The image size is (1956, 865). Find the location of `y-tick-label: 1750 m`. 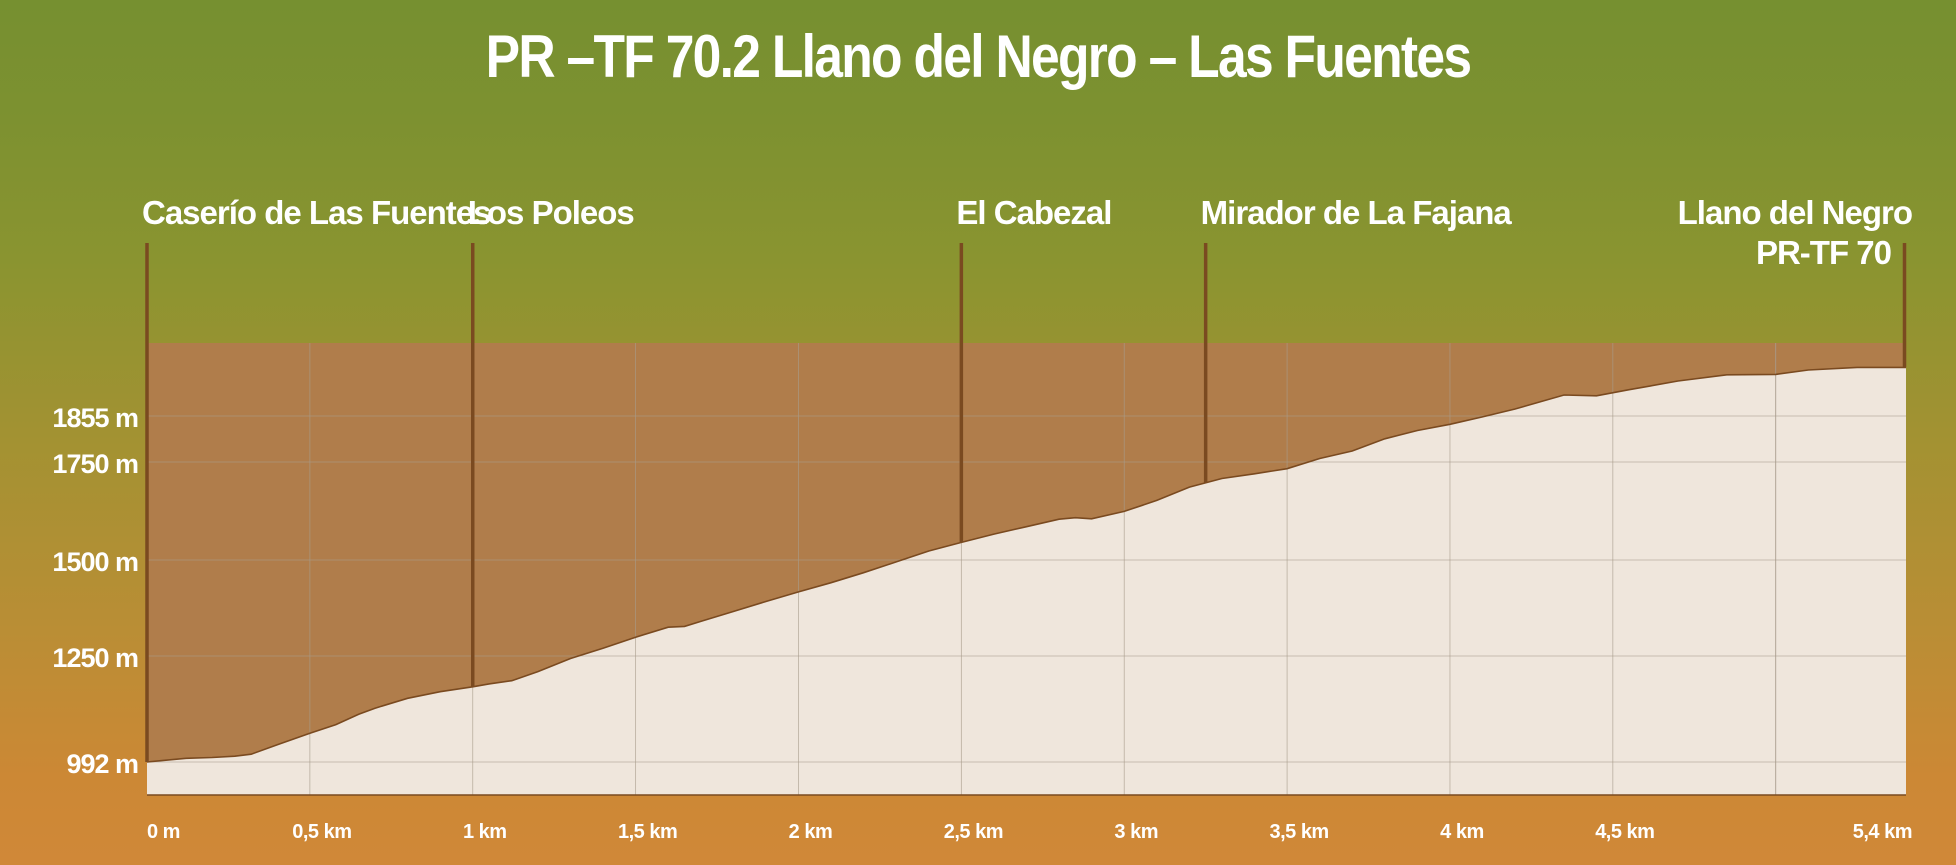

y-tick-label: 1750 m is located at coordinates (95, 464).